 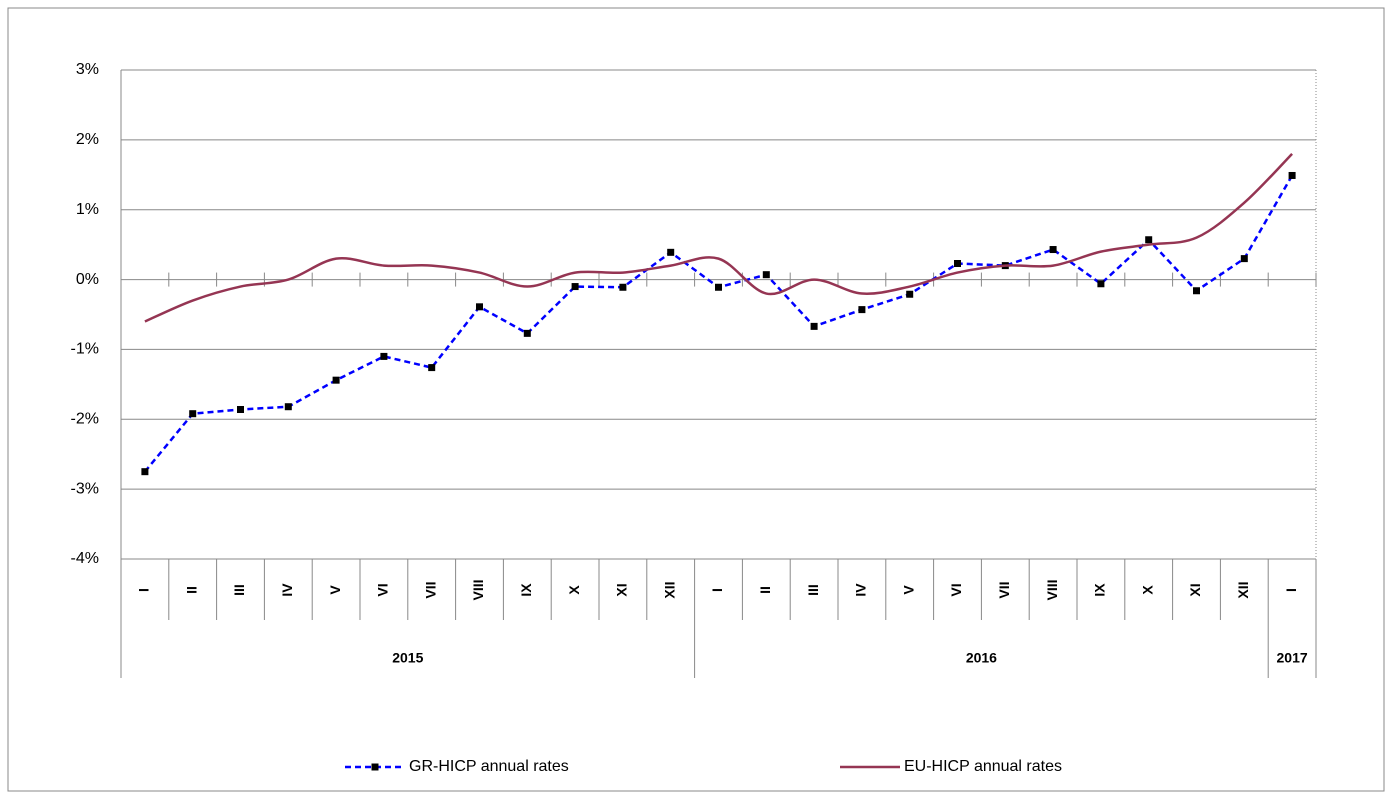 I want to click on y-tick-label: 3%, so click(x=87, y=69).